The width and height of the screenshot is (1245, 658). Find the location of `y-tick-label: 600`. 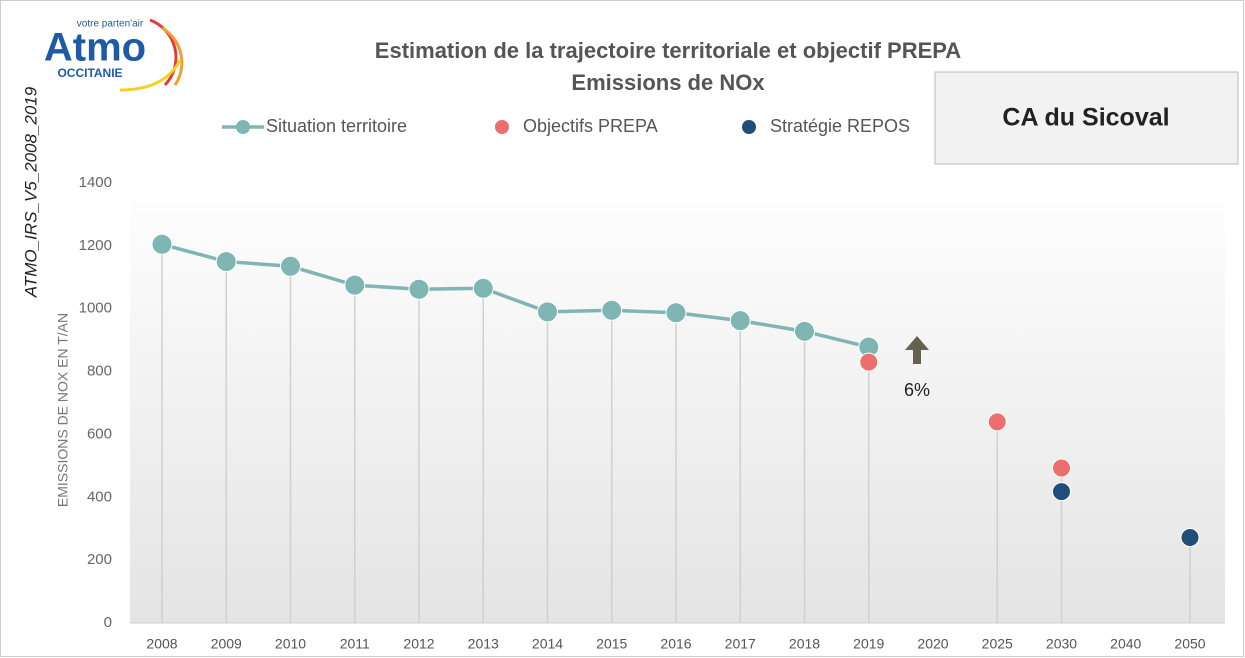

y-tick-label: 600 is located at coordinates (99, 433).